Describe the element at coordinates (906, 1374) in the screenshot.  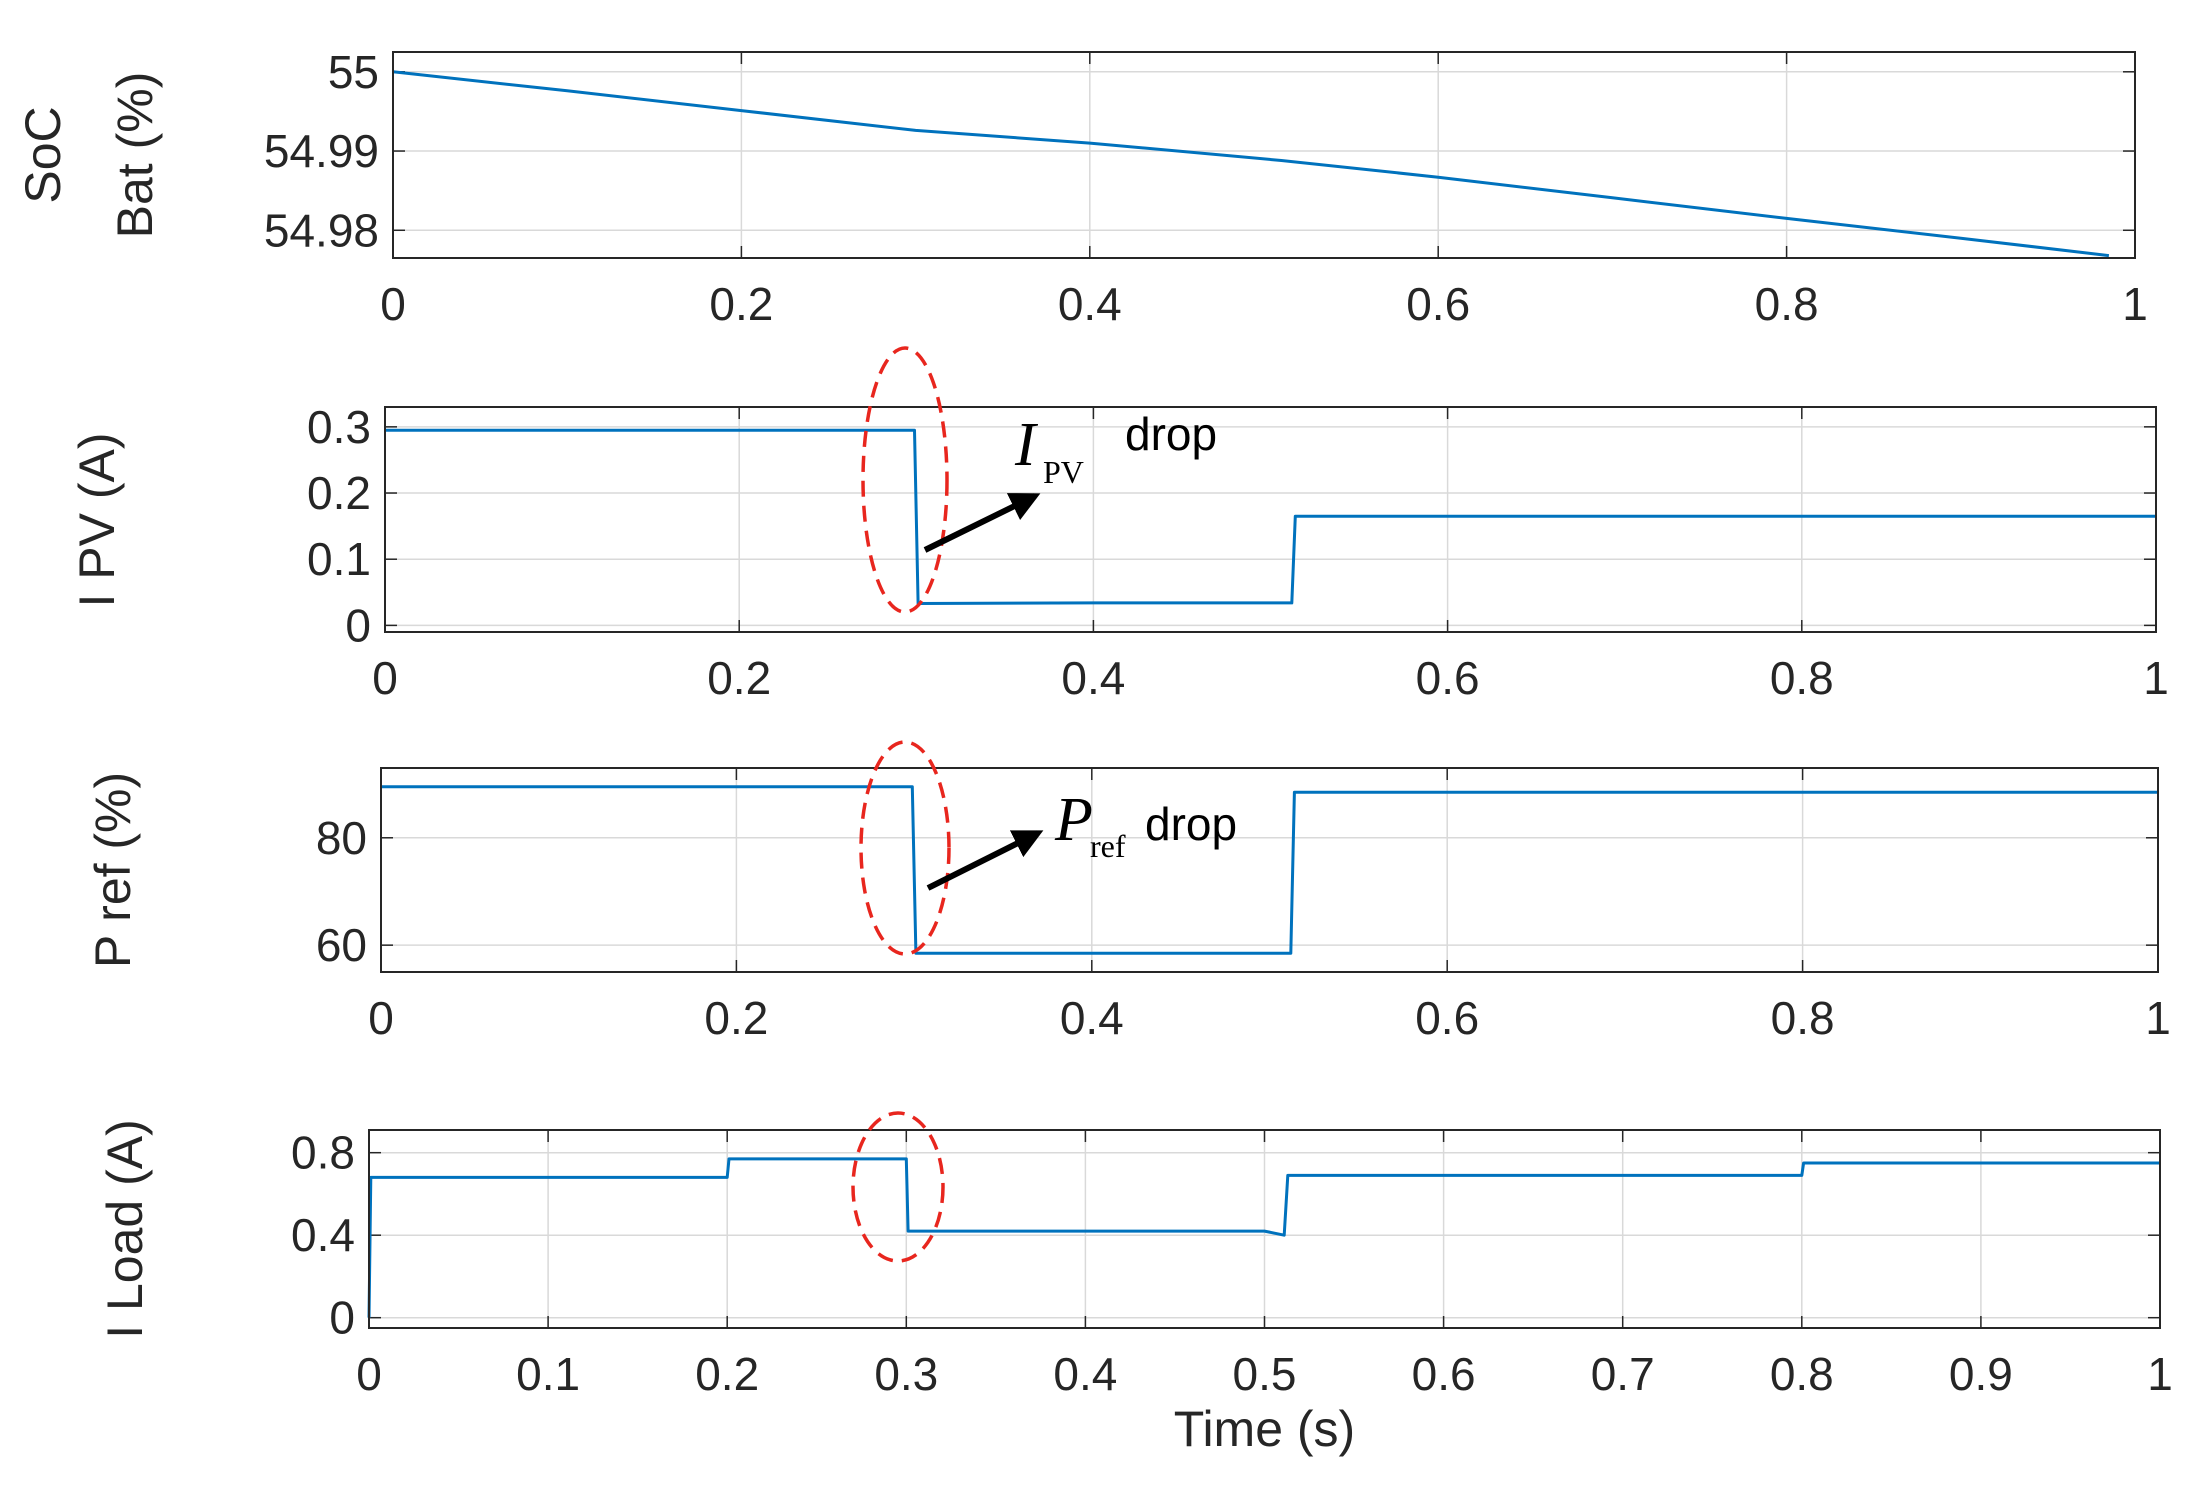
I see `x-tick-label: 0.3` at that location.